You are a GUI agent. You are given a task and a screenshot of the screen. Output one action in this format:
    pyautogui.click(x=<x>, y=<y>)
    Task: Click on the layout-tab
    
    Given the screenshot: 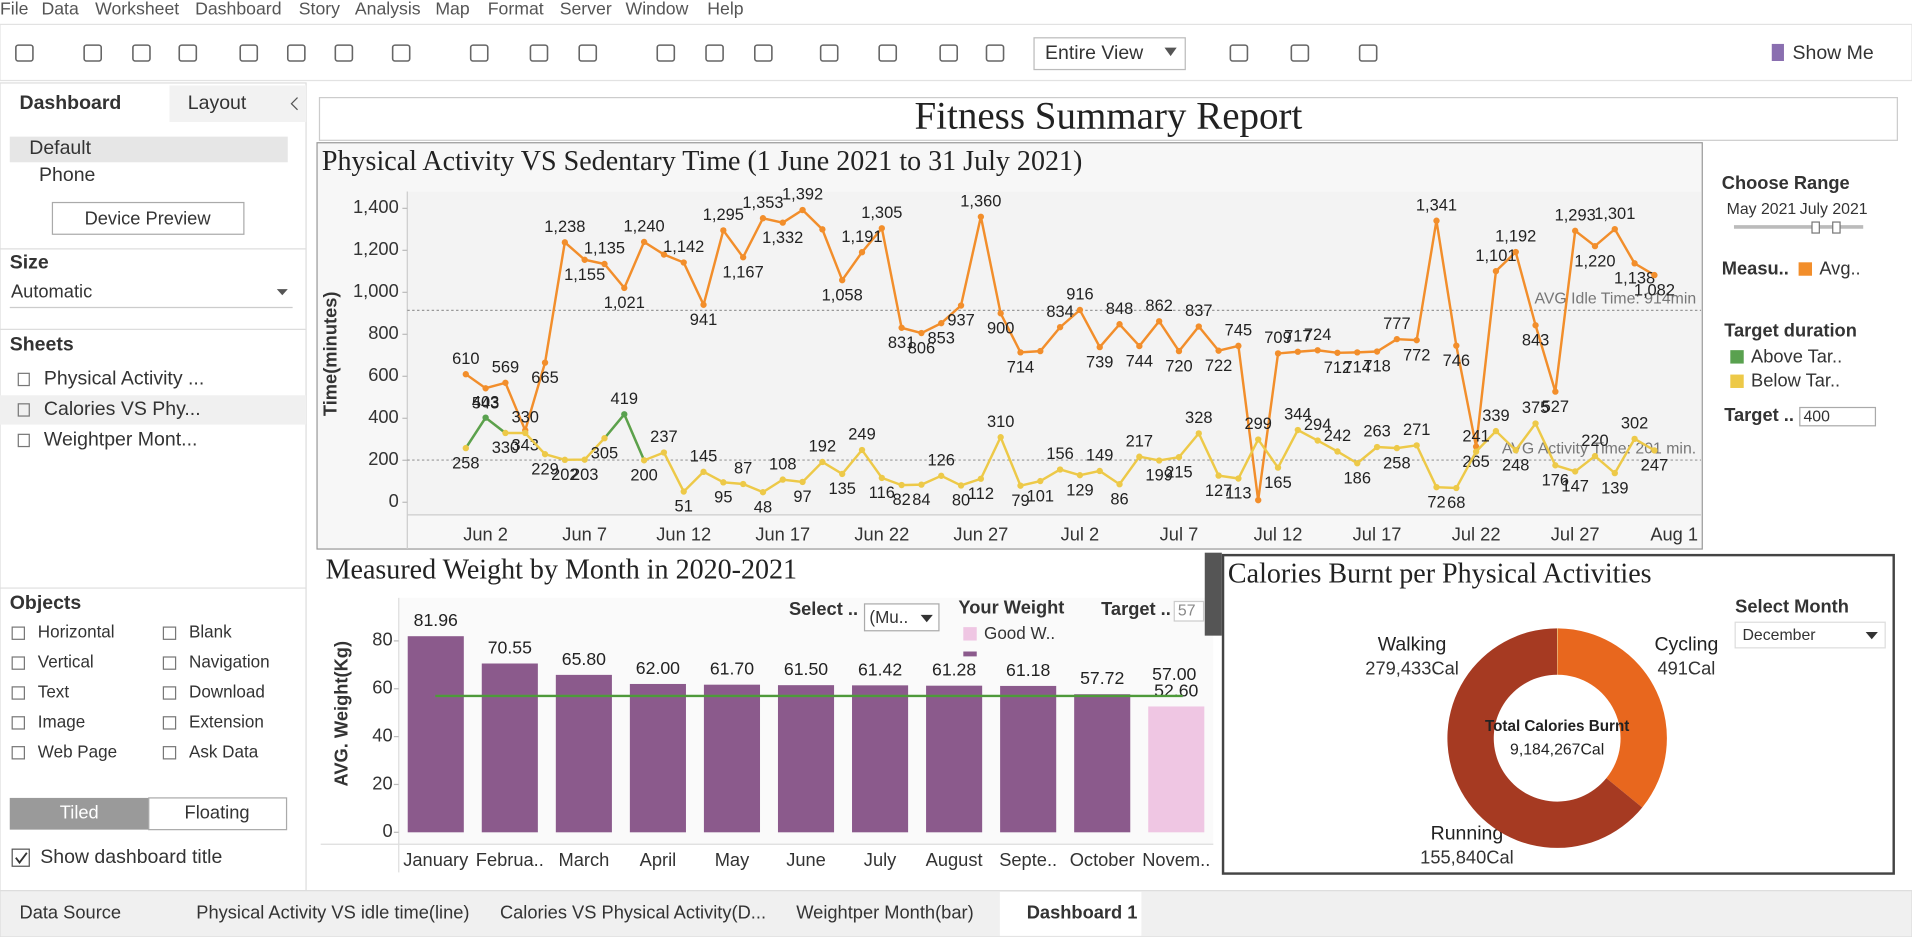 What is the action you would take?
    pyautogui.click(x=238, y=104)
    